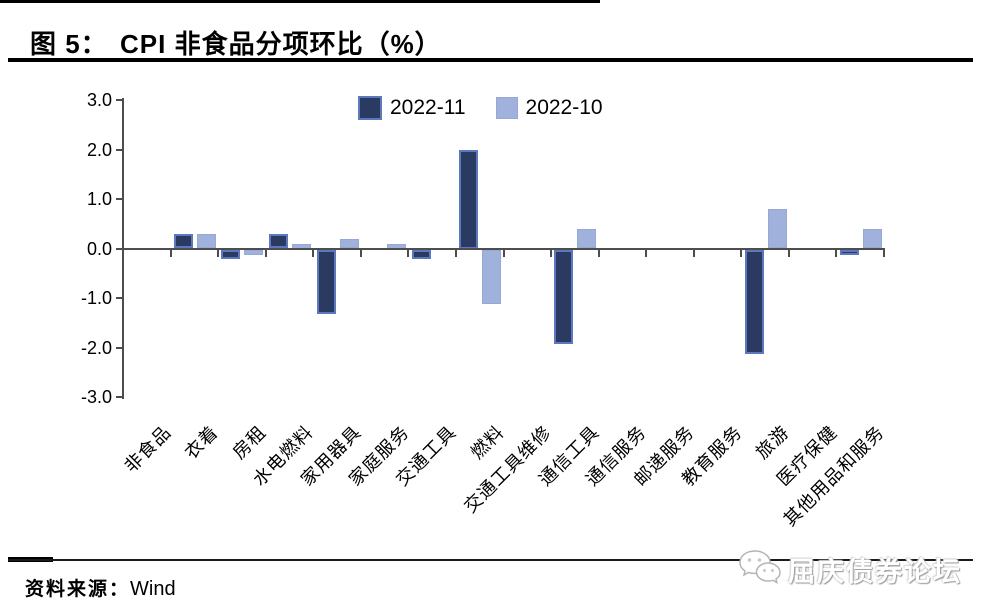  I want to click on legend-item-2022-11: 2022-11, so click(412, 108).